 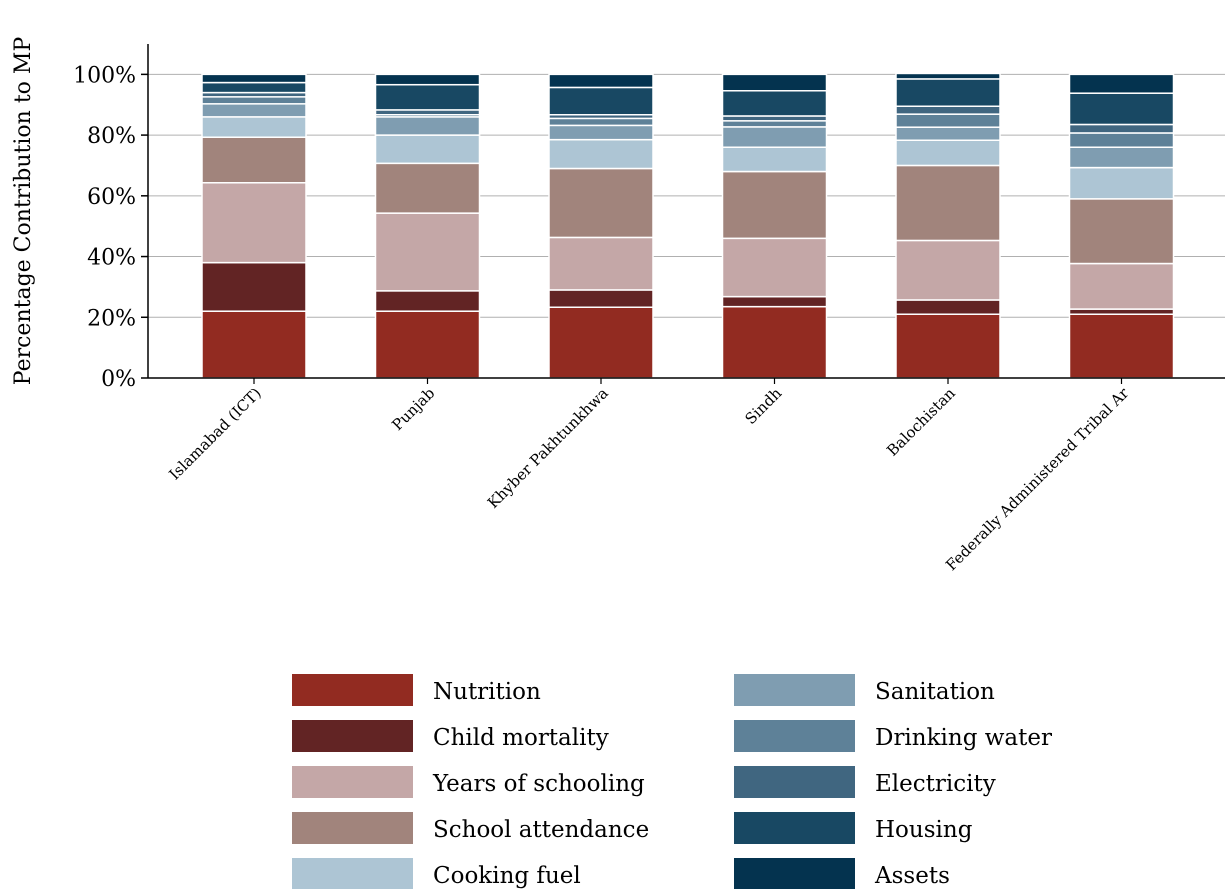 I want to click on y-tick-label: 20%, so click(x=111, y=318).